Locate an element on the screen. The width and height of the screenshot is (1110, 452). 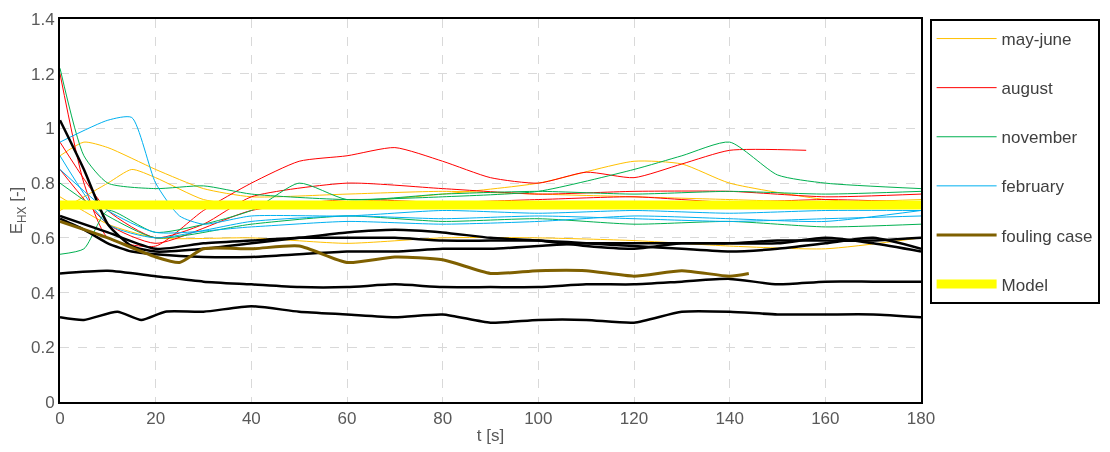
legend-label: november is located at coordinates (1039, 138).